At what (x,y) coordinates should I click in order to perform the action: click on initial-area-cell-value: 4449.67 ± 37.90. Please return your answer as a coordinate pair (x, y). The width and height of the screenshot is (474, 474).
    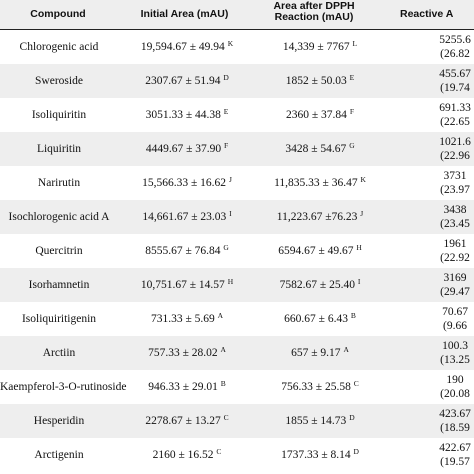
    Looking at the image, I should click on (183, 149).